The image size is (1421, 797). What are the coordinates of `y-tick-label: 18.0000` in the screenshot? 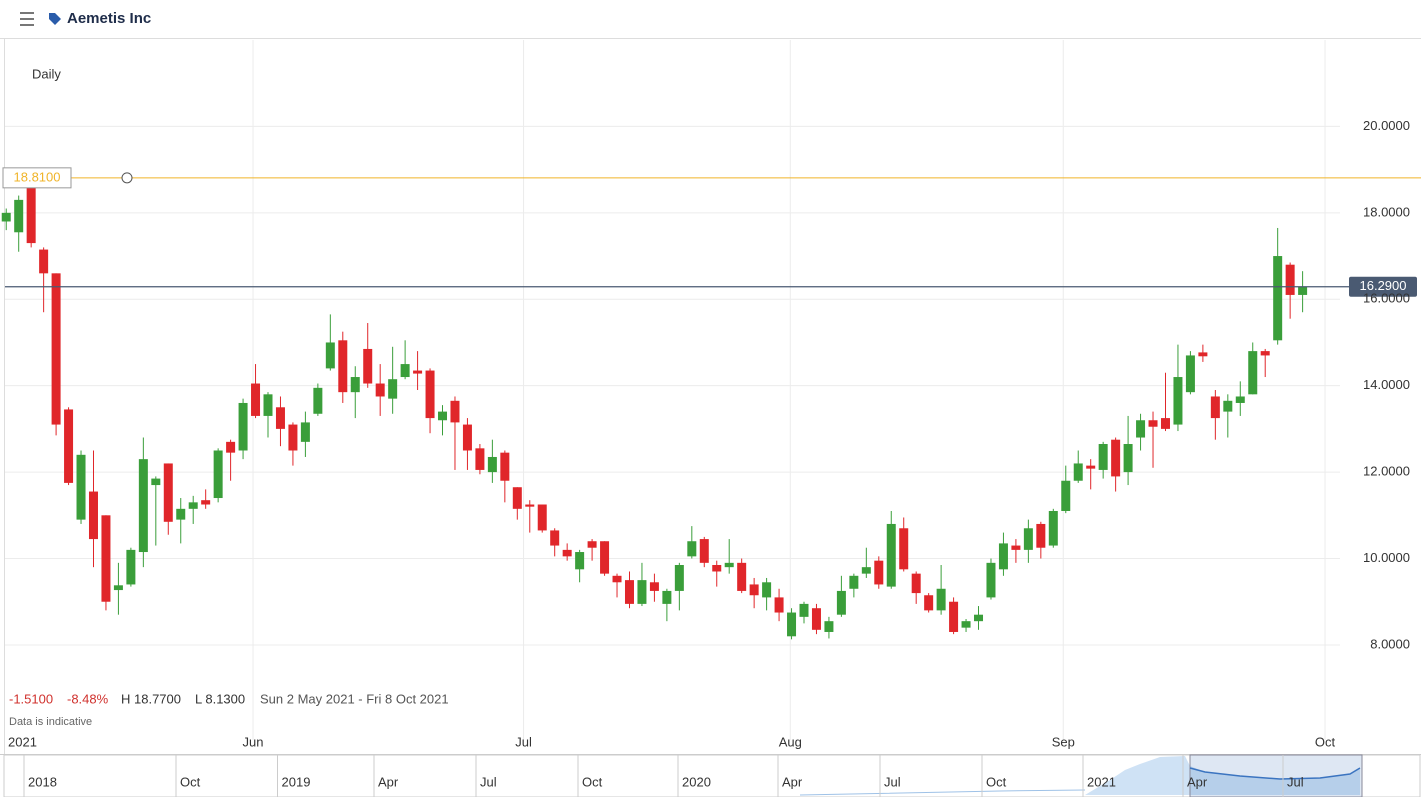 It's located at (1386, 211).